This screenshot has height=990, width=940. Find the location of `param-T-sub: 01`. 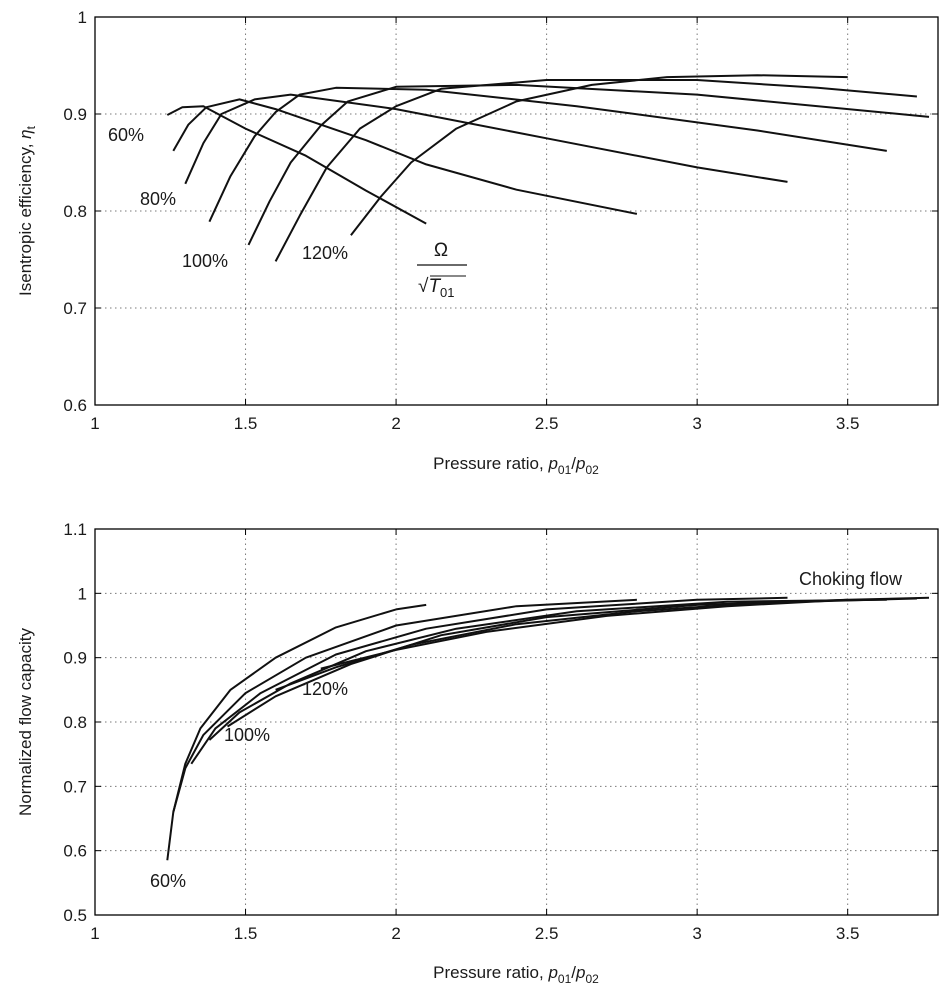

param-T-sub: 01 is located at coordinates (447, 292).